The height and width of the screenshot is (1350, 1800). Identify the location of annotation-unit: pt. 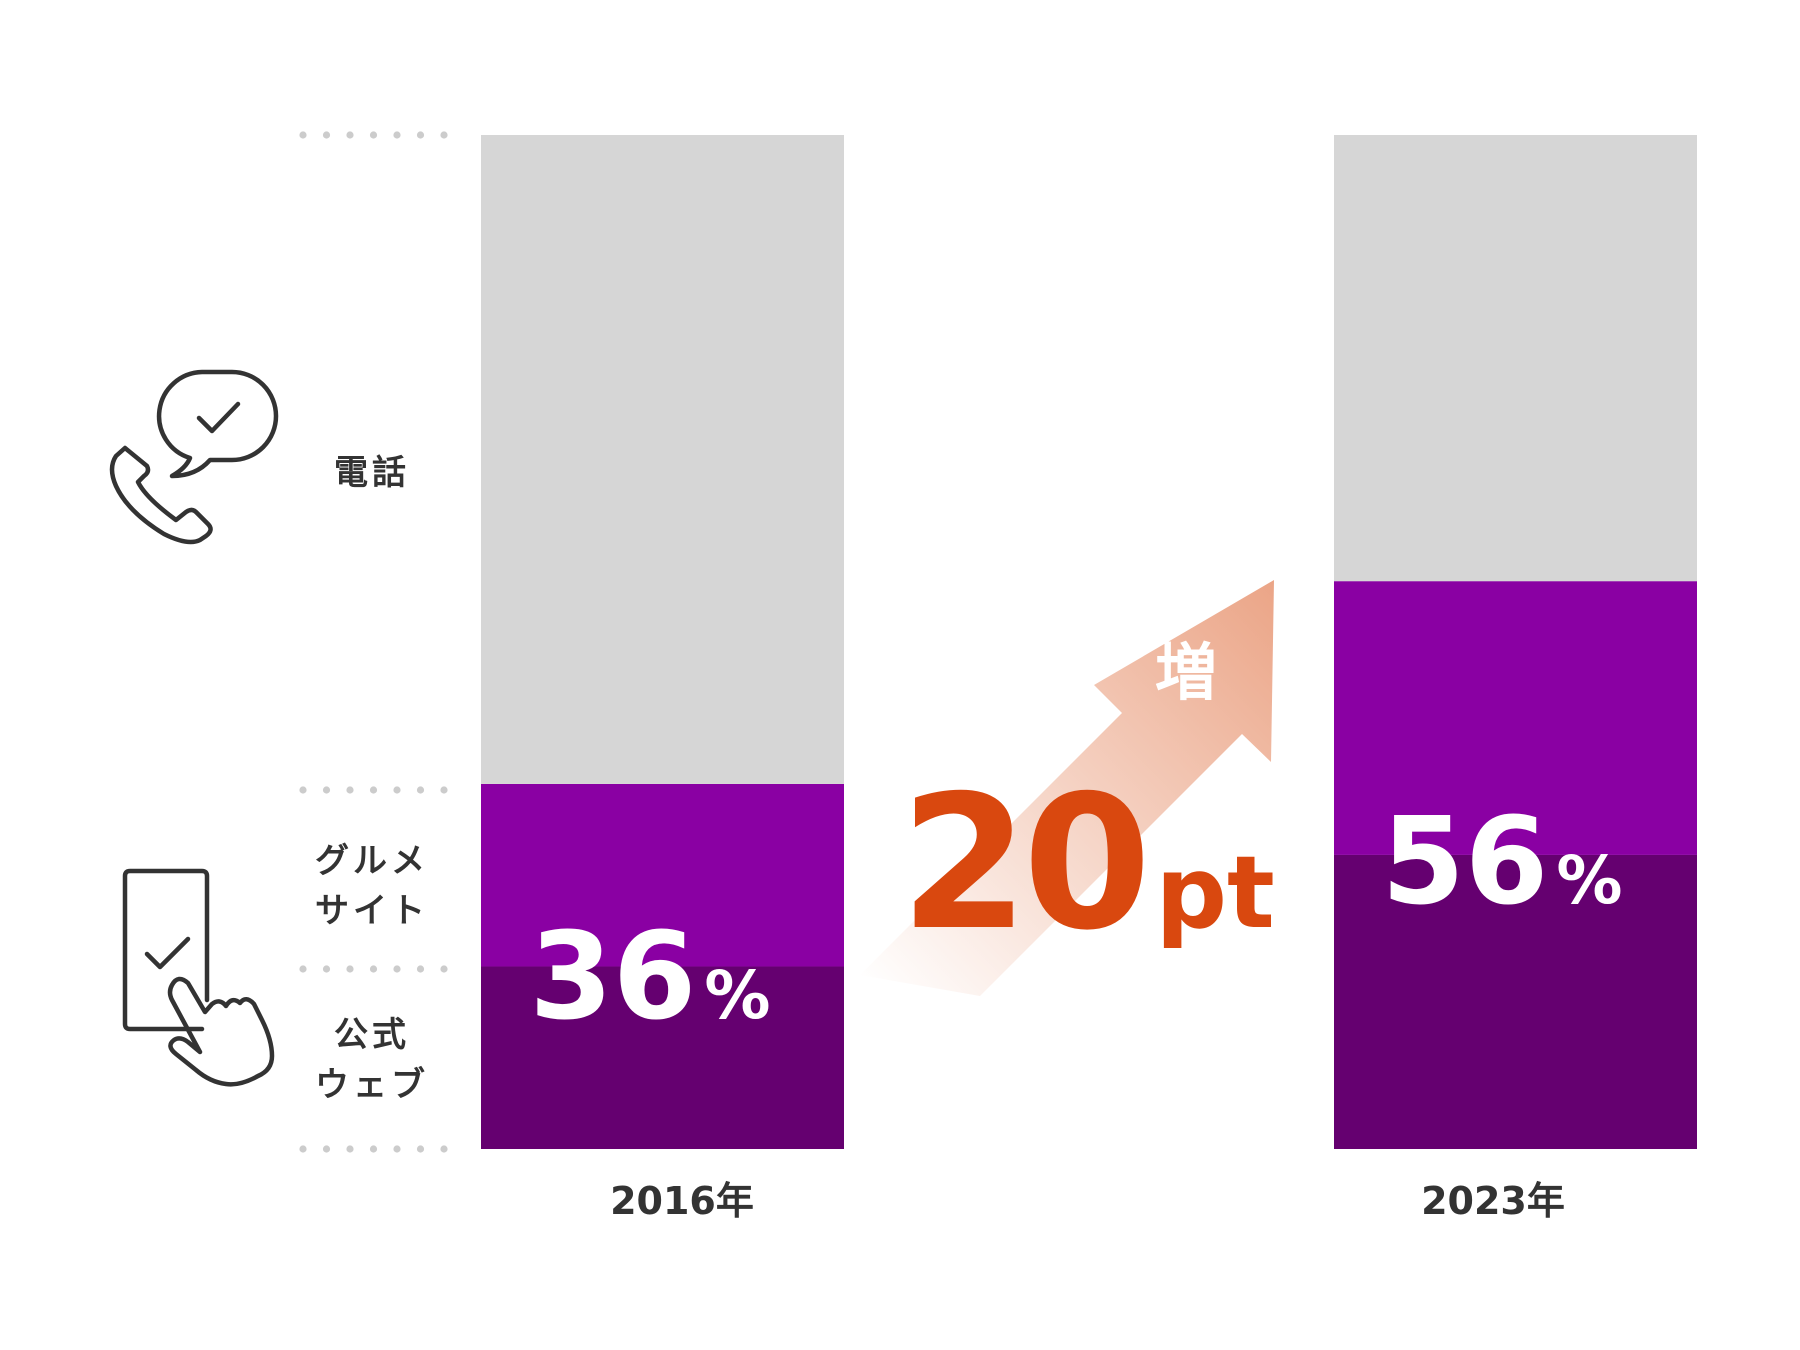
(1214, 892).